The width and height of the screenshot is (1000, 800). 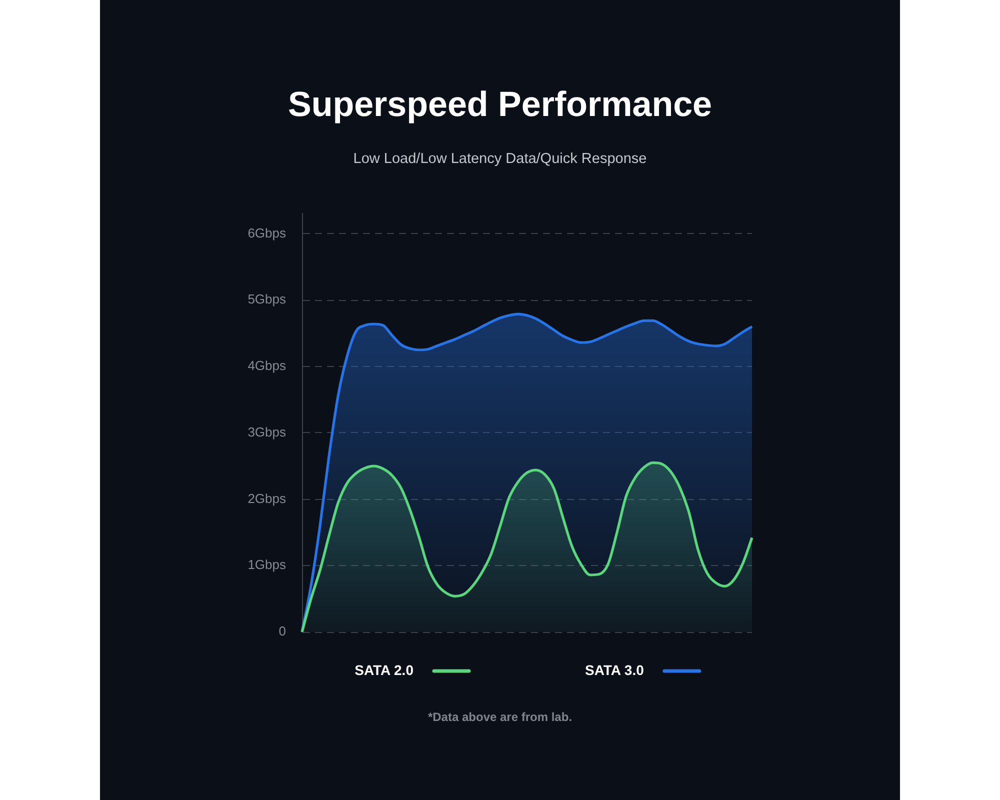 What do you see at coordinates (282, 631) in the screenshot?
I see `y-tick-label: 0` at bounding box center [282, 631].